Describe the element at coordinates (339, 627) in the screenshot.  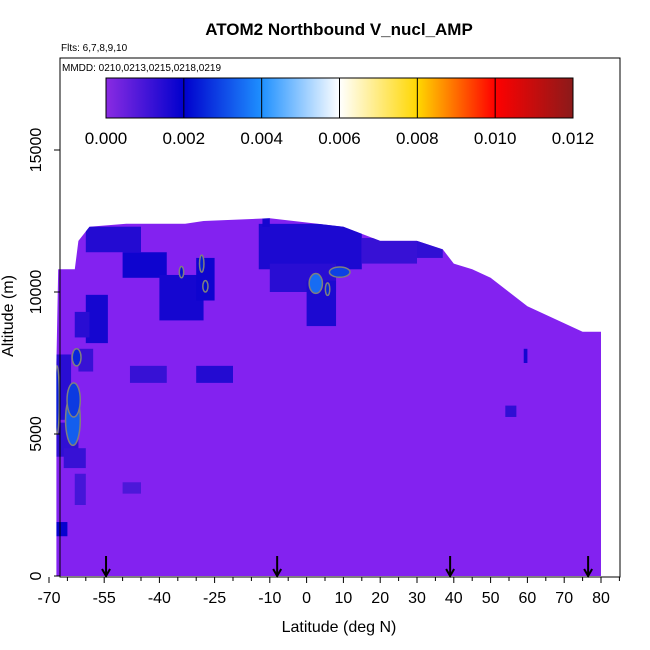
I see `x-axis-label: Latitude (deg N)` at that location.